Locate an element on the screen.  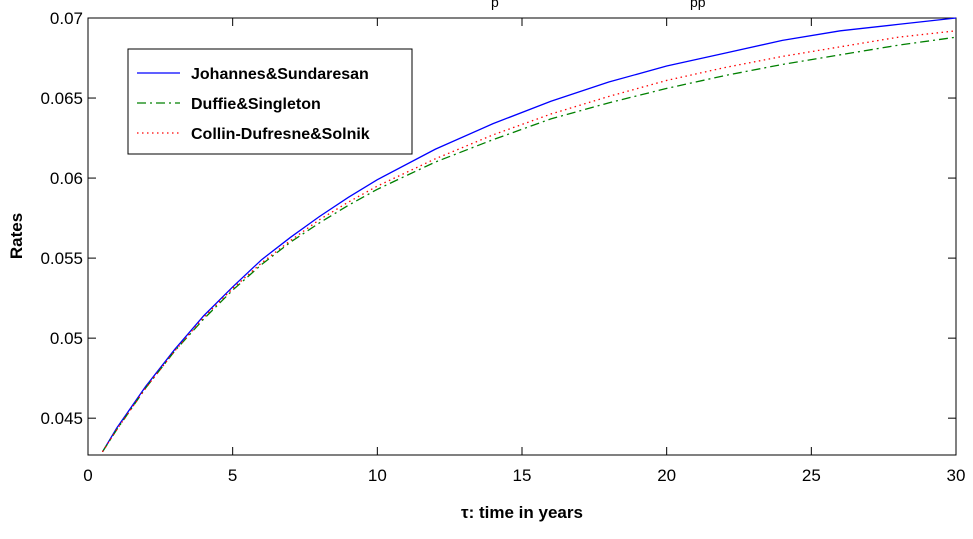
y-tick-label: 0.045 is located at coordinates (61, 418).